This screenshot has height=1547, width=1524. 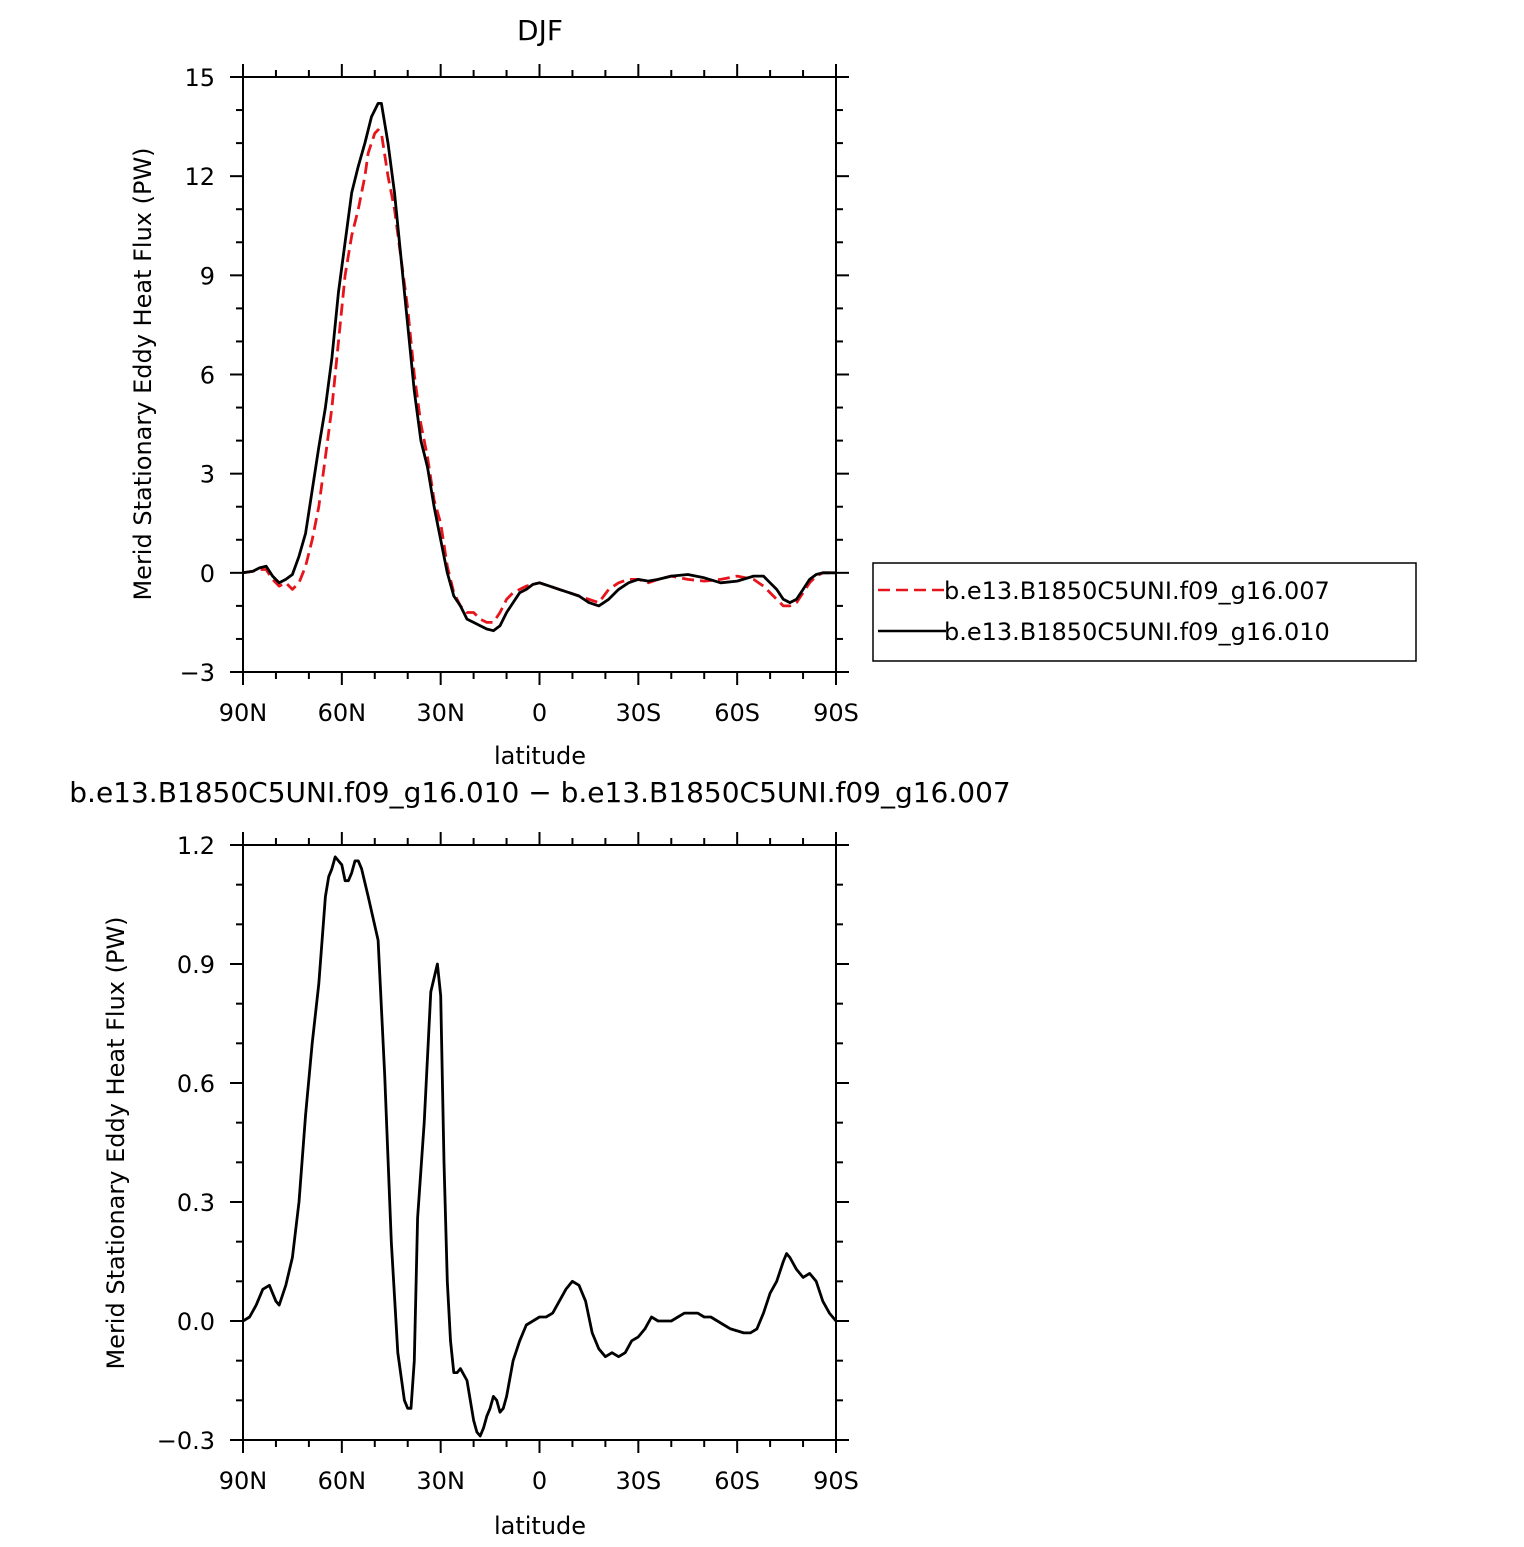 What do you see at coordinates (197, 673) in the screenshot?
I see `y-tick-label: −3` at bounding box center [197, 673].